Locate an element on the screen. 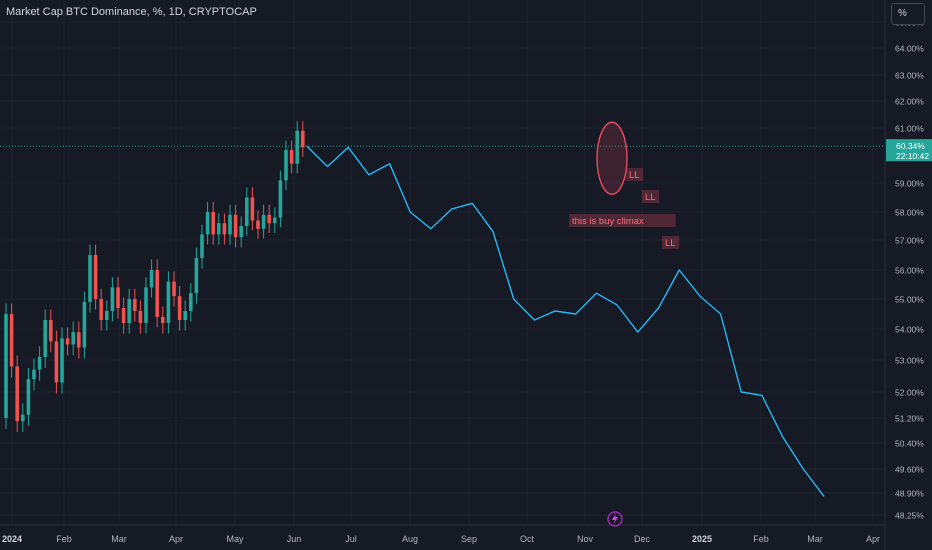 The height and width of the screenshot is (550, 932). x-tick-label: 2024 is located at coordinates (12, 539).